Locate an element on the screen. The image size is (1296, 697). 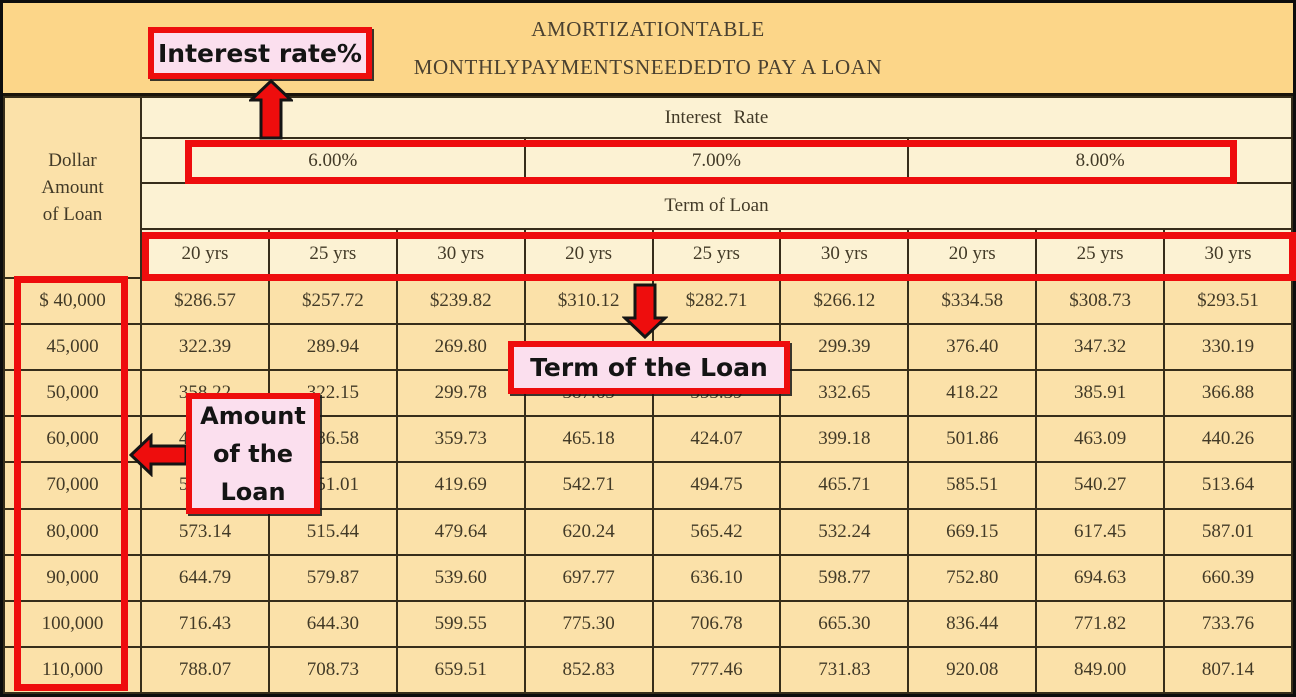
corner-header-line: Amount is located at coordinates (72, 187).